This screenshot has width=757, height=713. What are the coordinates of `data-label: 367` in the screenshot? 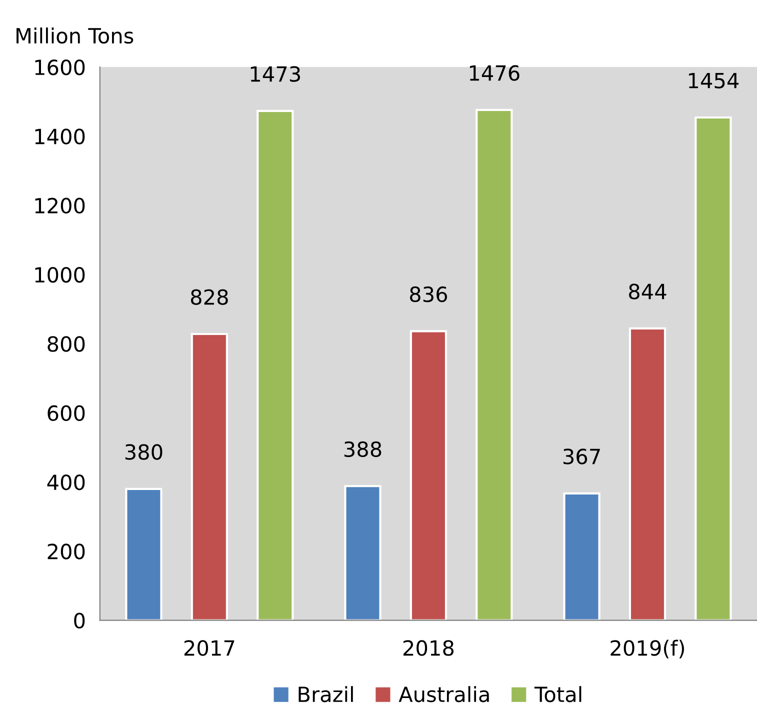 It's located at (581, 456).